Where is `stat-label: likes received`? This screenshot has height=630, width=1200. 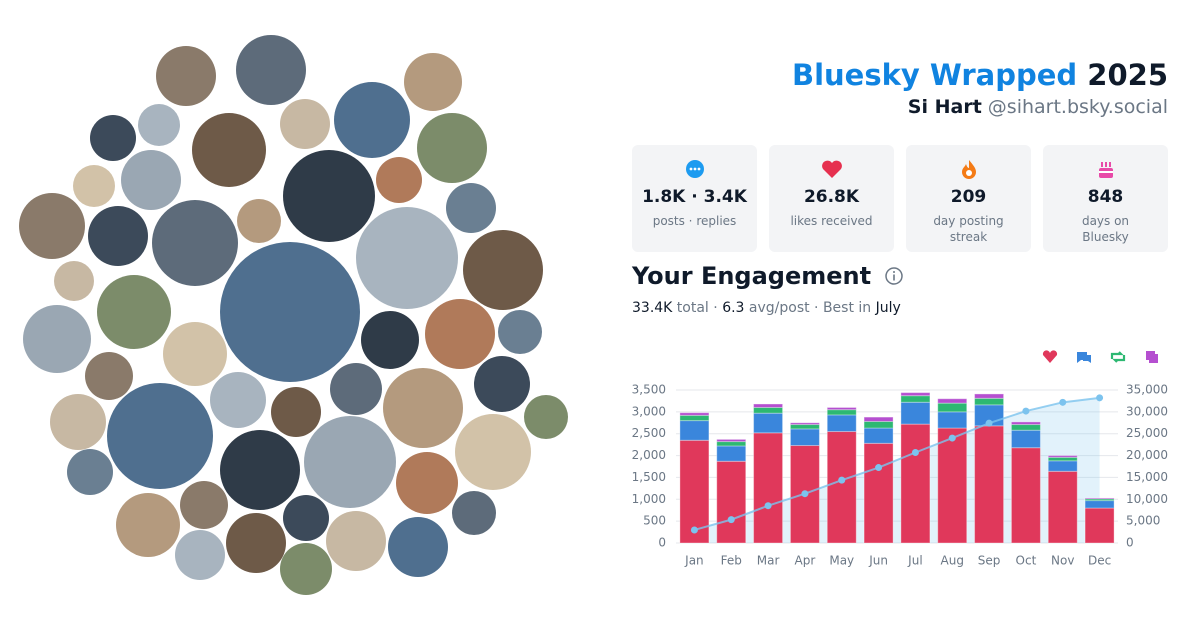 stat-label: likes received is located at coordinates (831, 221).